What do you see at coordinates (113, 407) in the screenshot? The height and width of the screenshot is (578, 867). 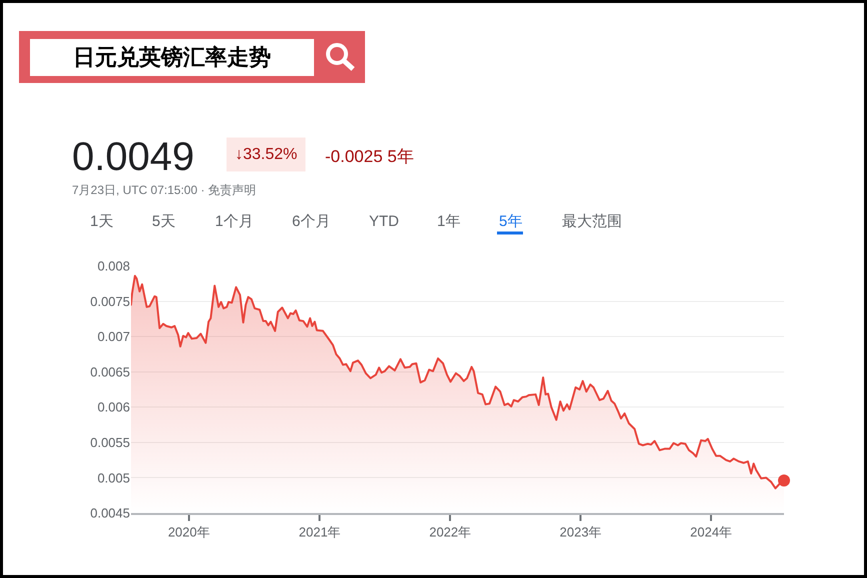 I see `y-tick-label: 0.006` at bounding box center [113, 407].